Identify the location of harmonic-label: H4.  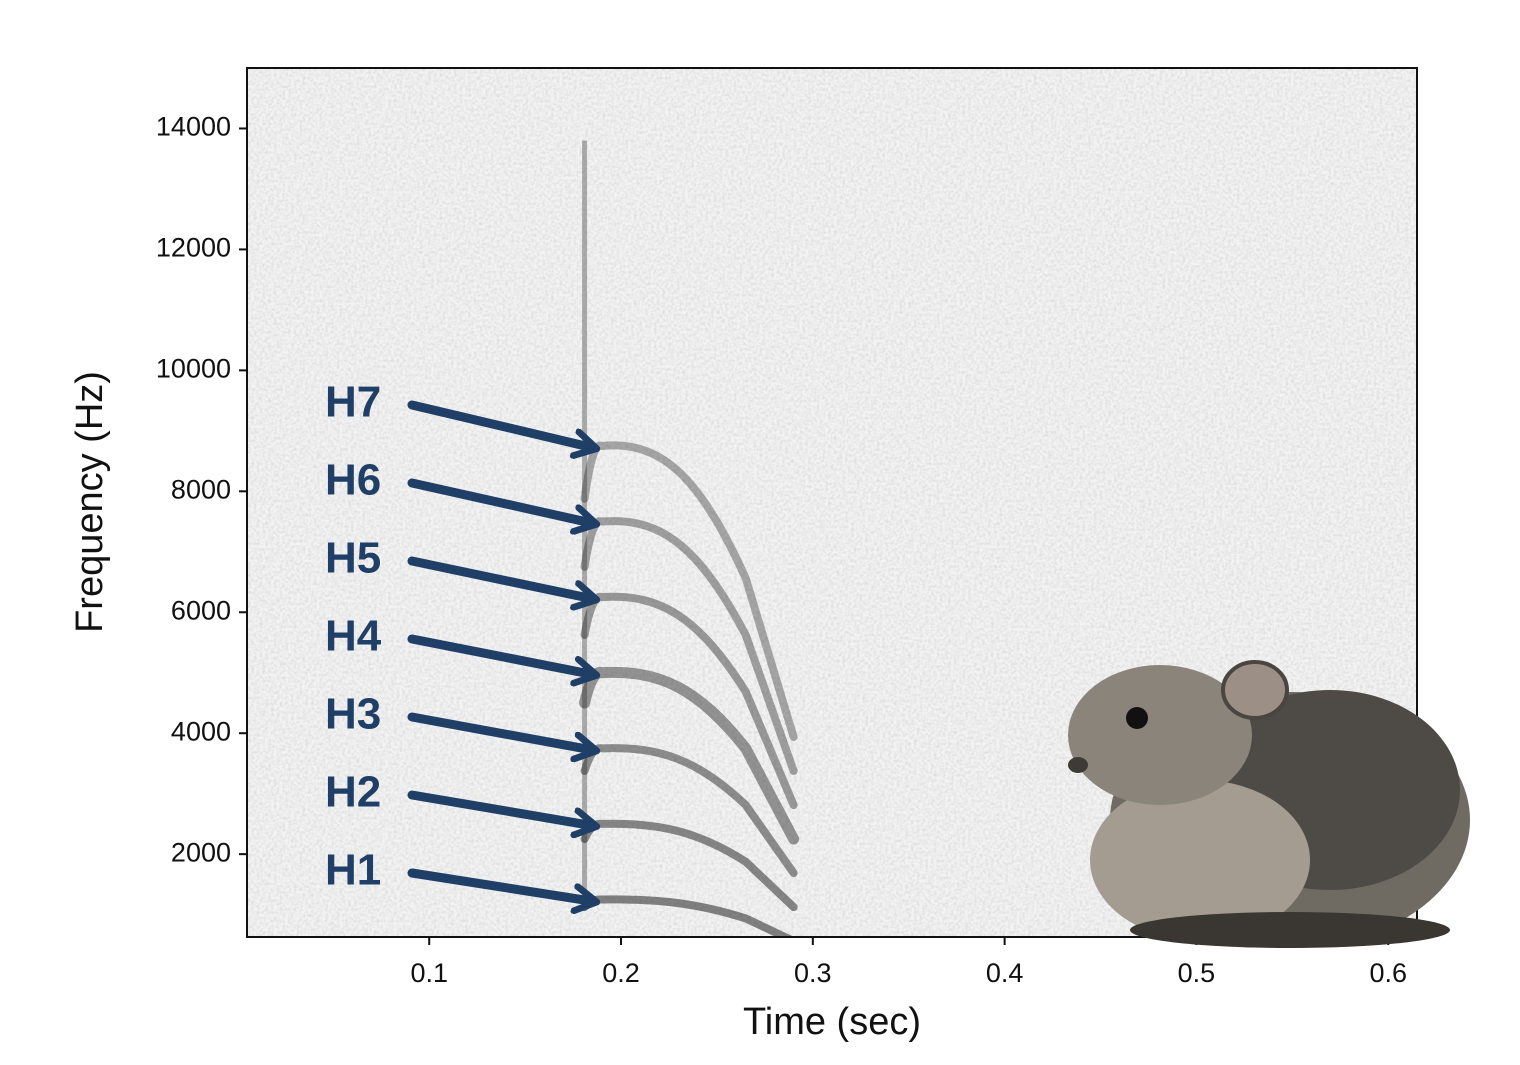
(353, 636).